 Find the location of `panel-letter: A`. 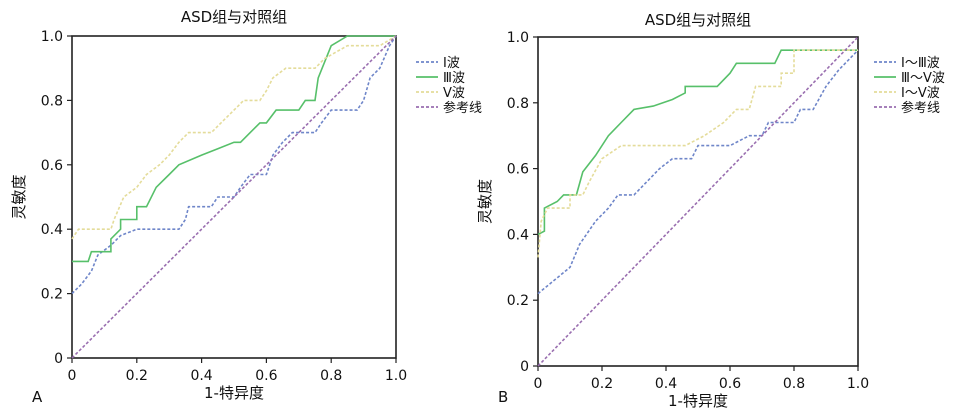

panel-letter: A is located at coordinates (37, 397).